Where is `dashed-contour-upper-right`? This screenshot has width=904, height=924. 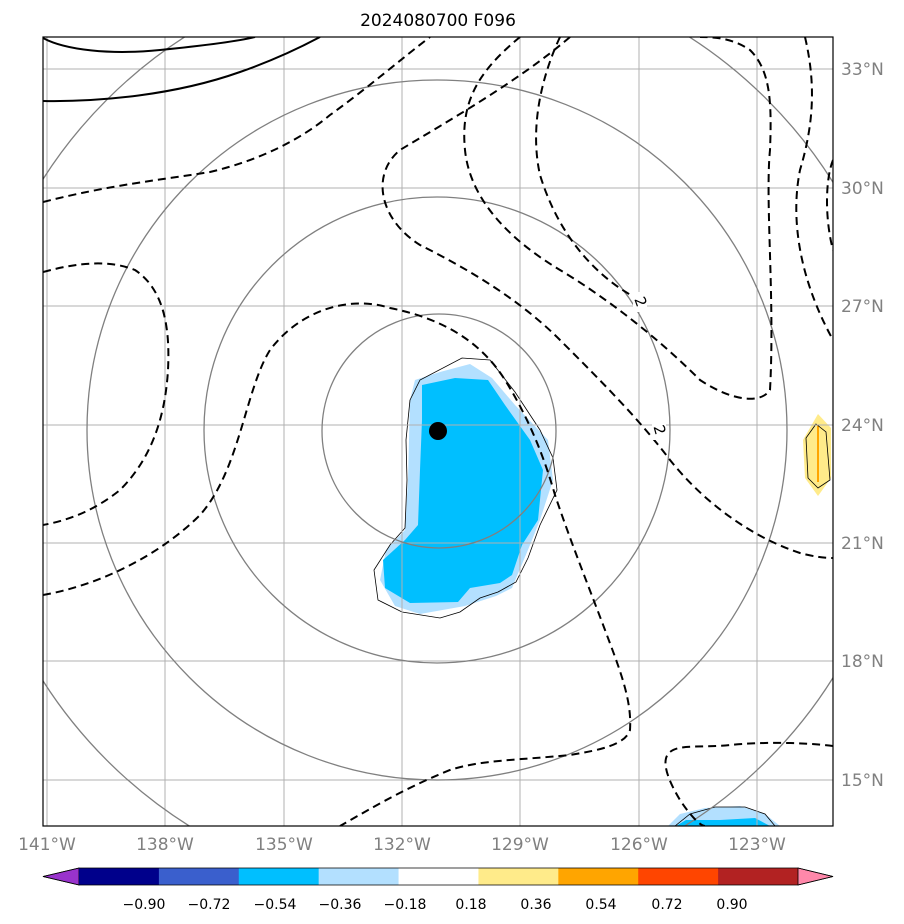
dashed-contour-upper-right is located at coordinates (588, 169).